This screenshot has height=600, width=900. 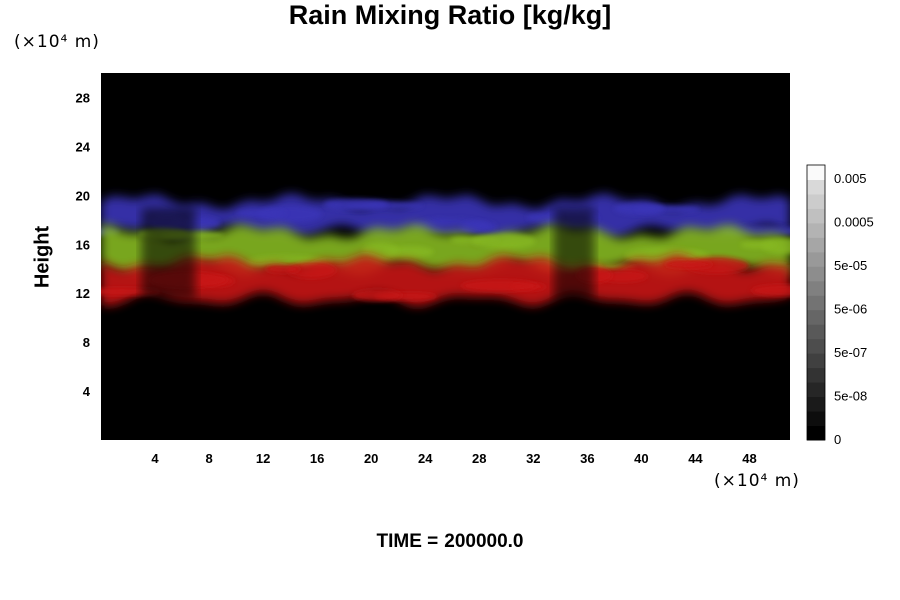 I want to click on colorbar-frame, so click(x=816, y=302).